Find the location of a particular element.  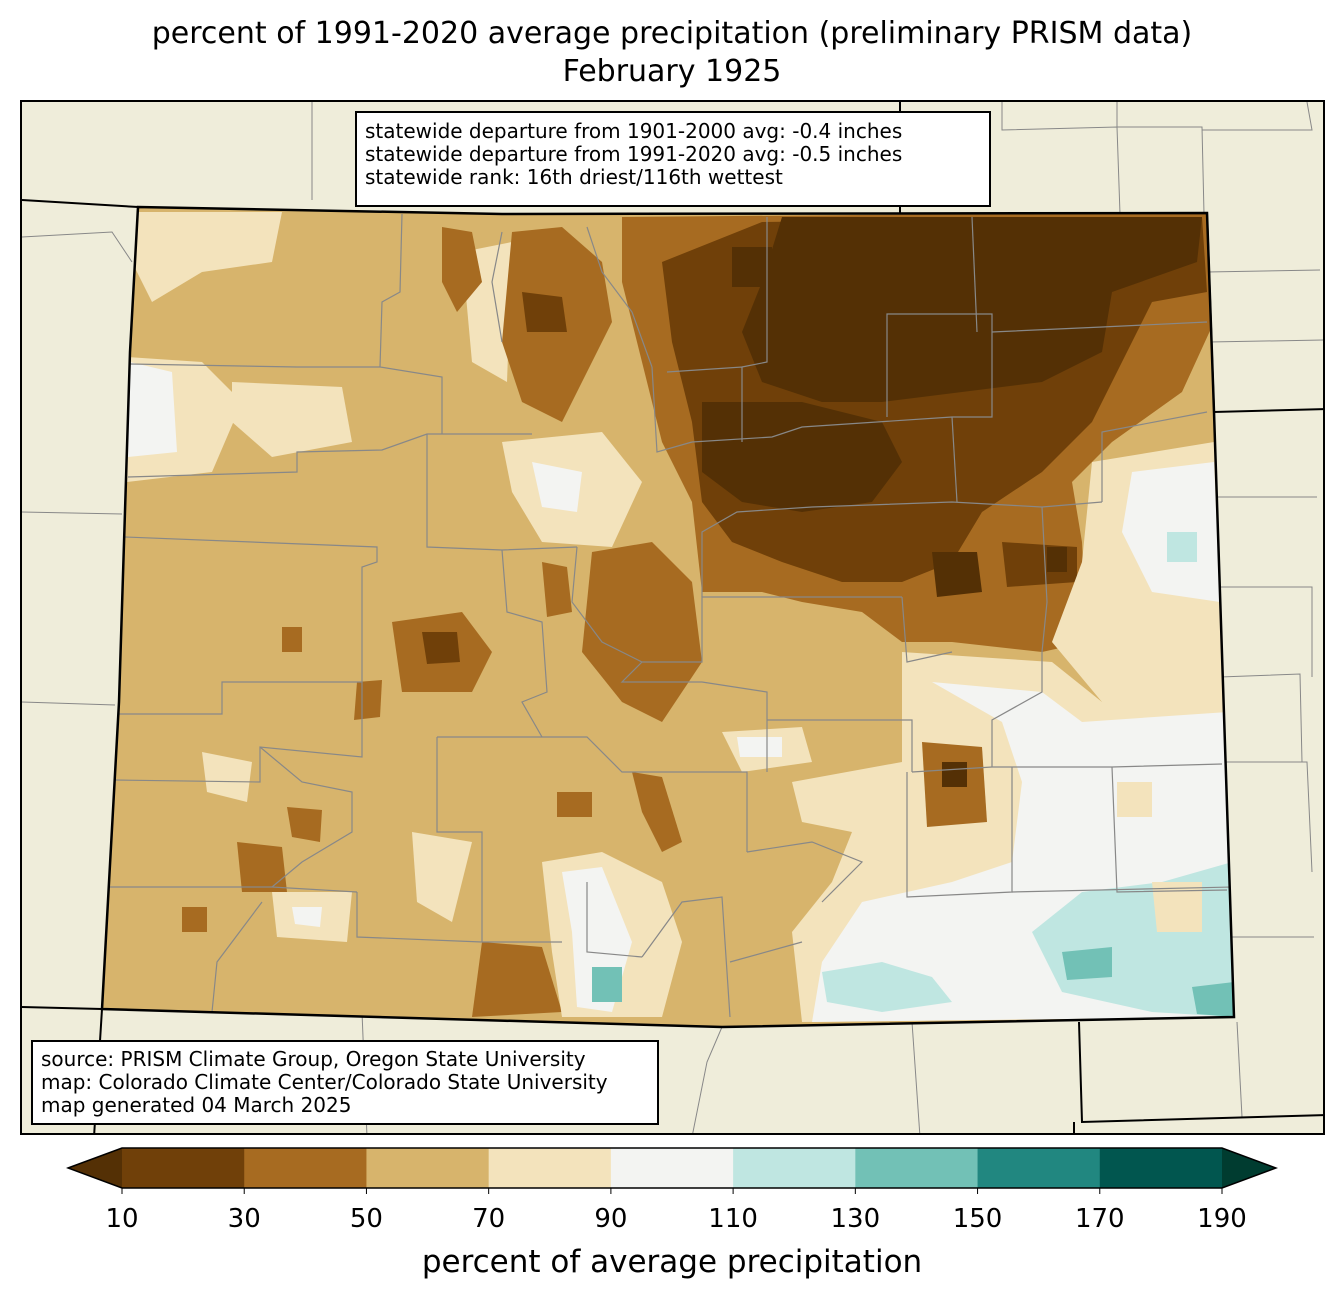

colorbar-tick-label: 90 is located at coordinates (611, 1219).